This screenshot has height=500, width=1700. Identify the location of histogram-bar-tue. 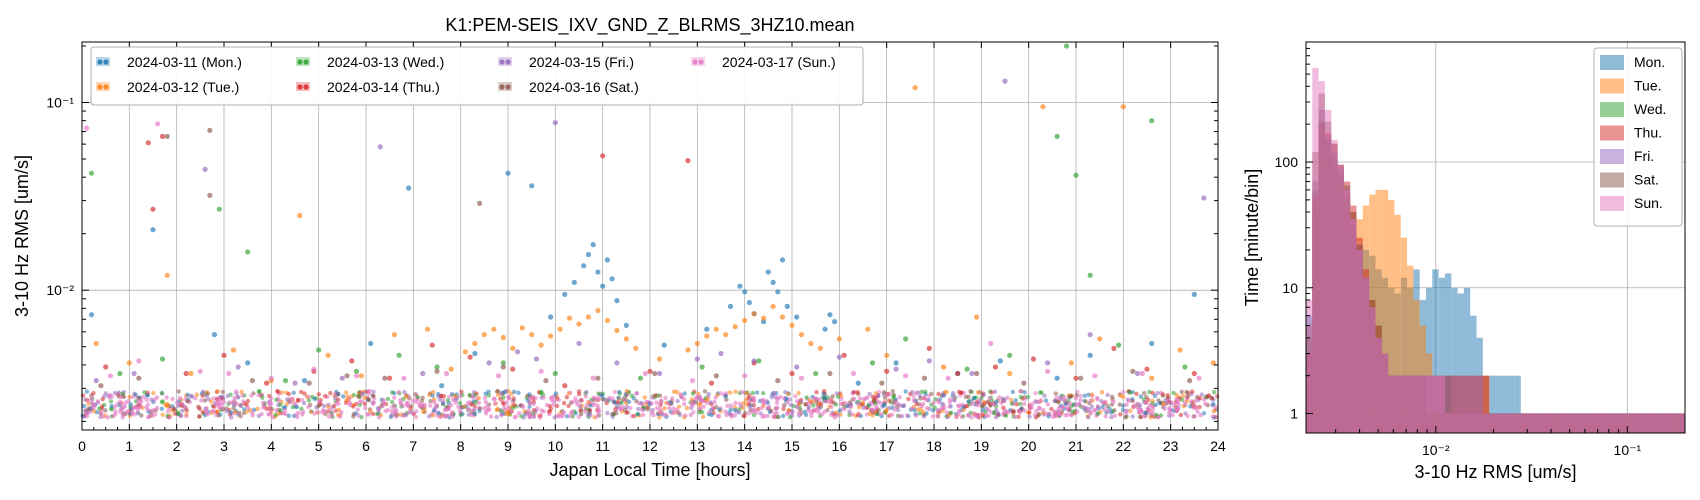
(1391, 316).